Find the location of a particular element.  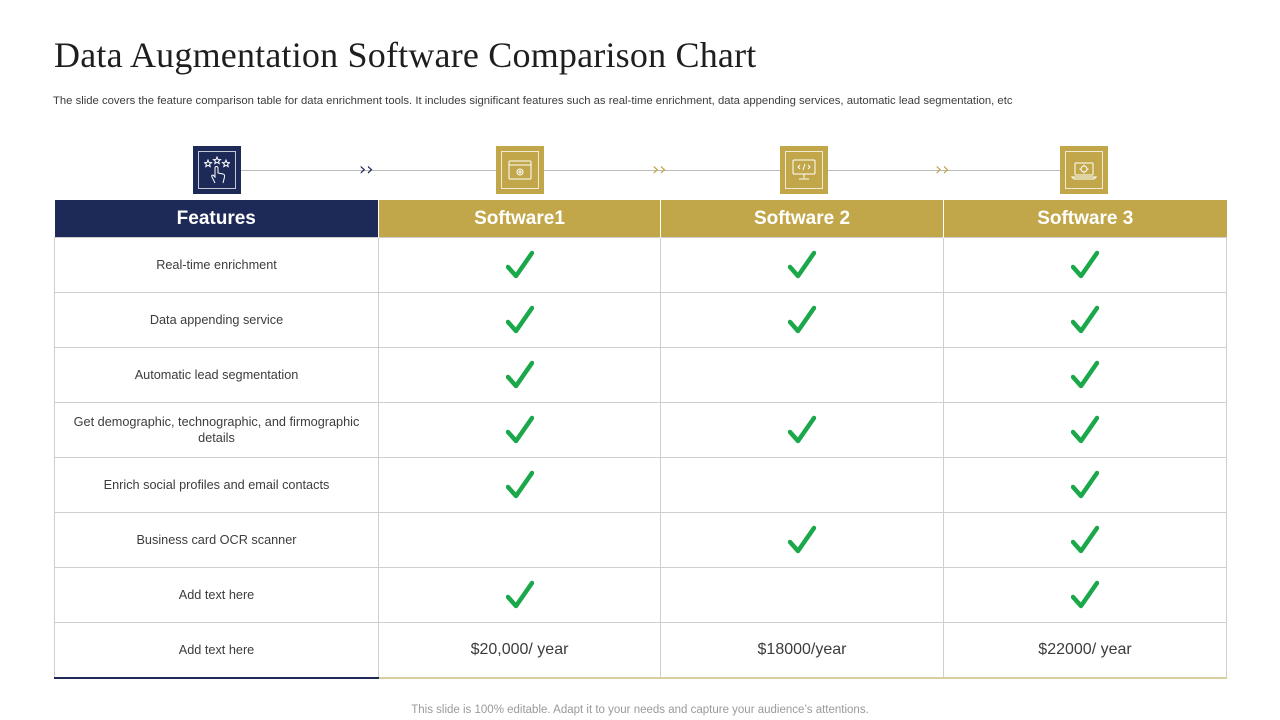

table-row: Data appending service is located at coordinates (640, 320).